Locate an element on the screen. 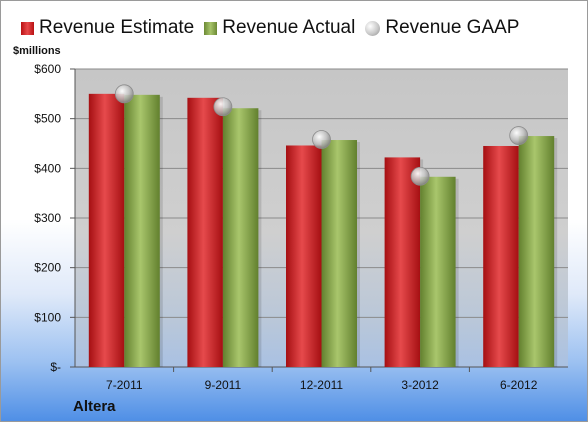 Image resolution: width=588 pixels, height=422 pixels. legend-item-gaap: Revenue GAAP is located at coordinates (442, 28).